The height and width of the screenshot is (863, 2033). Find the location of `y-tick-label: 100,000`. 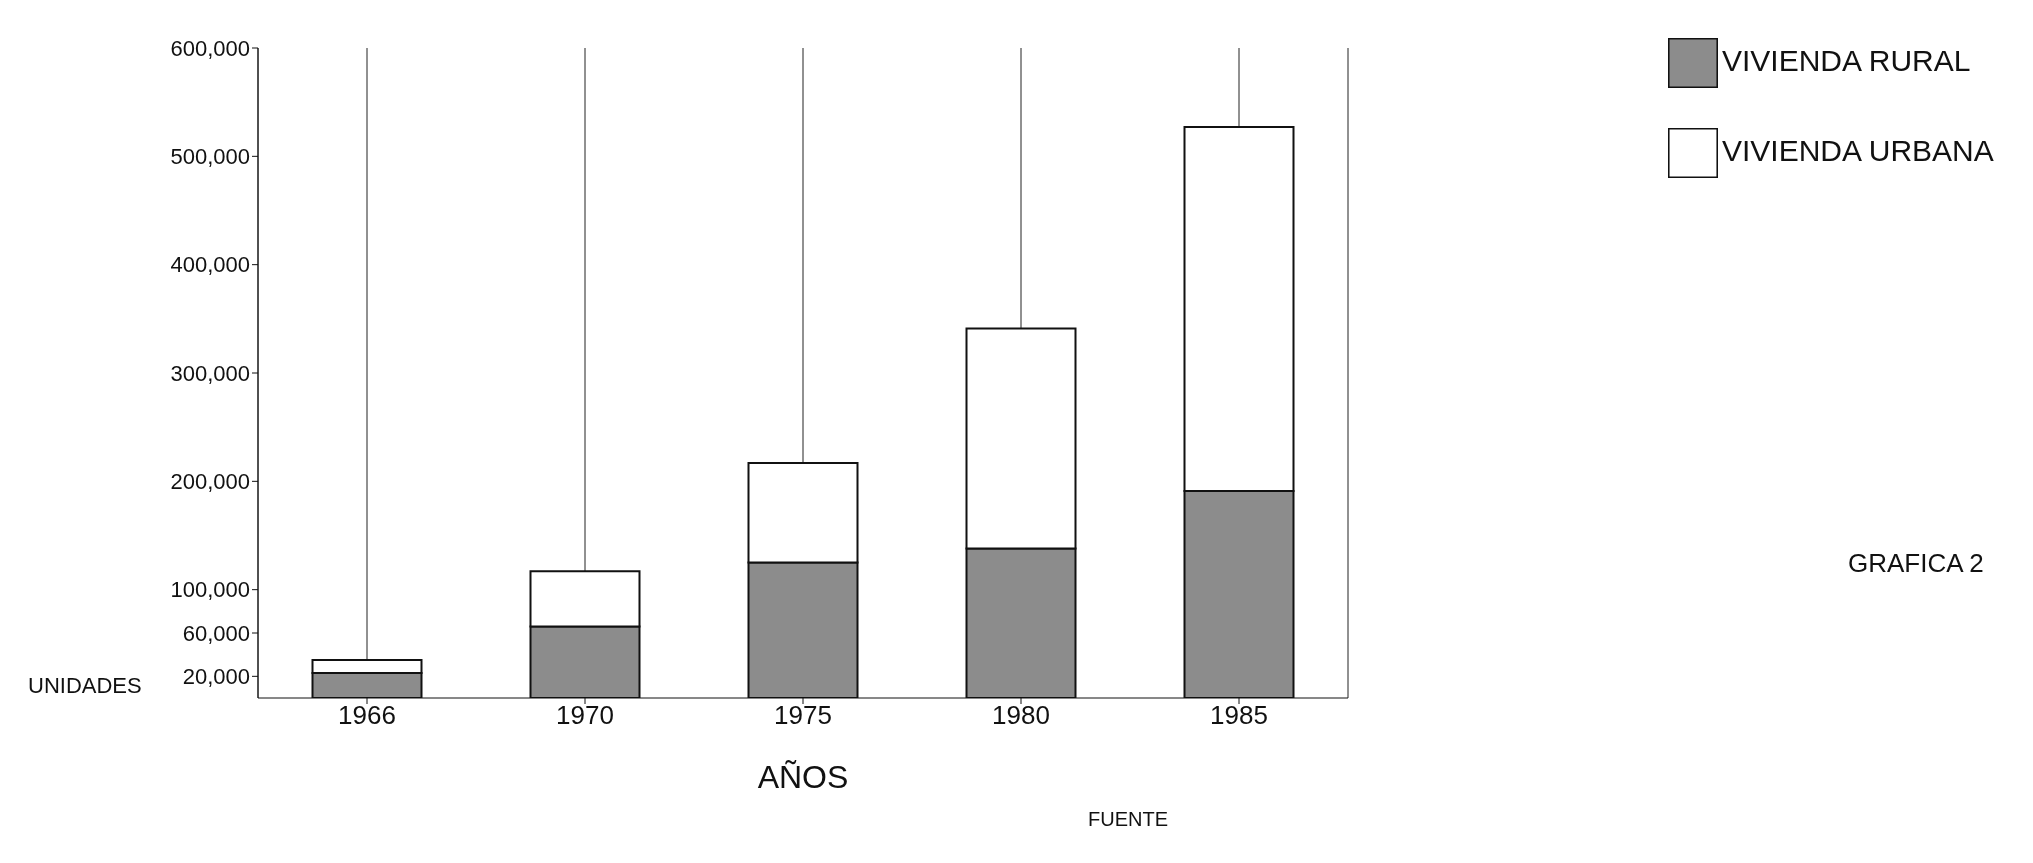

y-tick-label: 100,000 is located at coordinates (210, 590).